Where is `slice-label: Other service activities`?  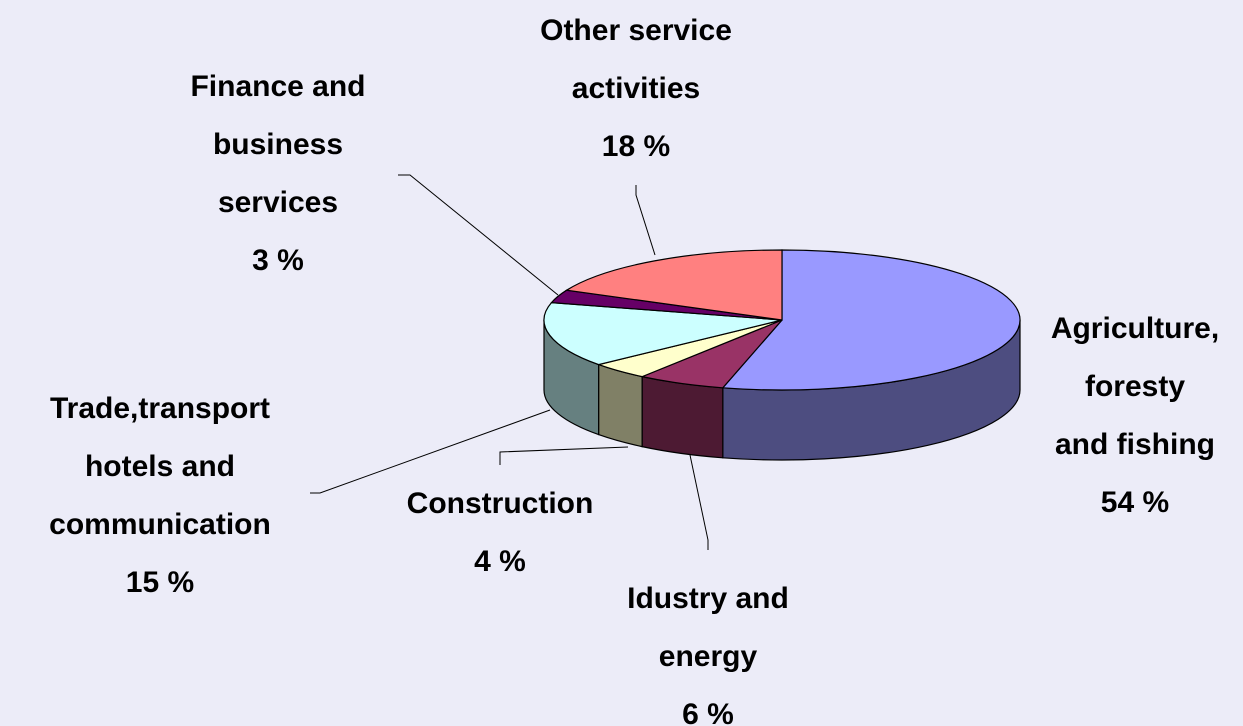 slice-label: Other service activities is located at coordinates (636, 59).